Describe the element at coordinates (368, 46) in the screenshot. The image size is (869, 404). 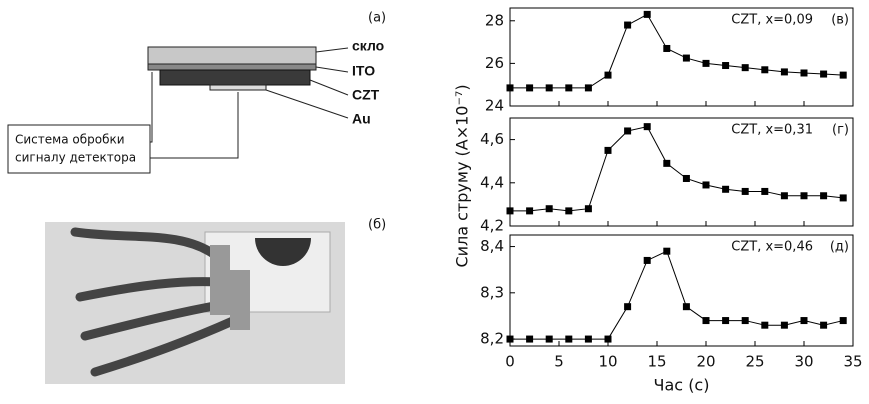
I see `layer-label: скло` at that location.